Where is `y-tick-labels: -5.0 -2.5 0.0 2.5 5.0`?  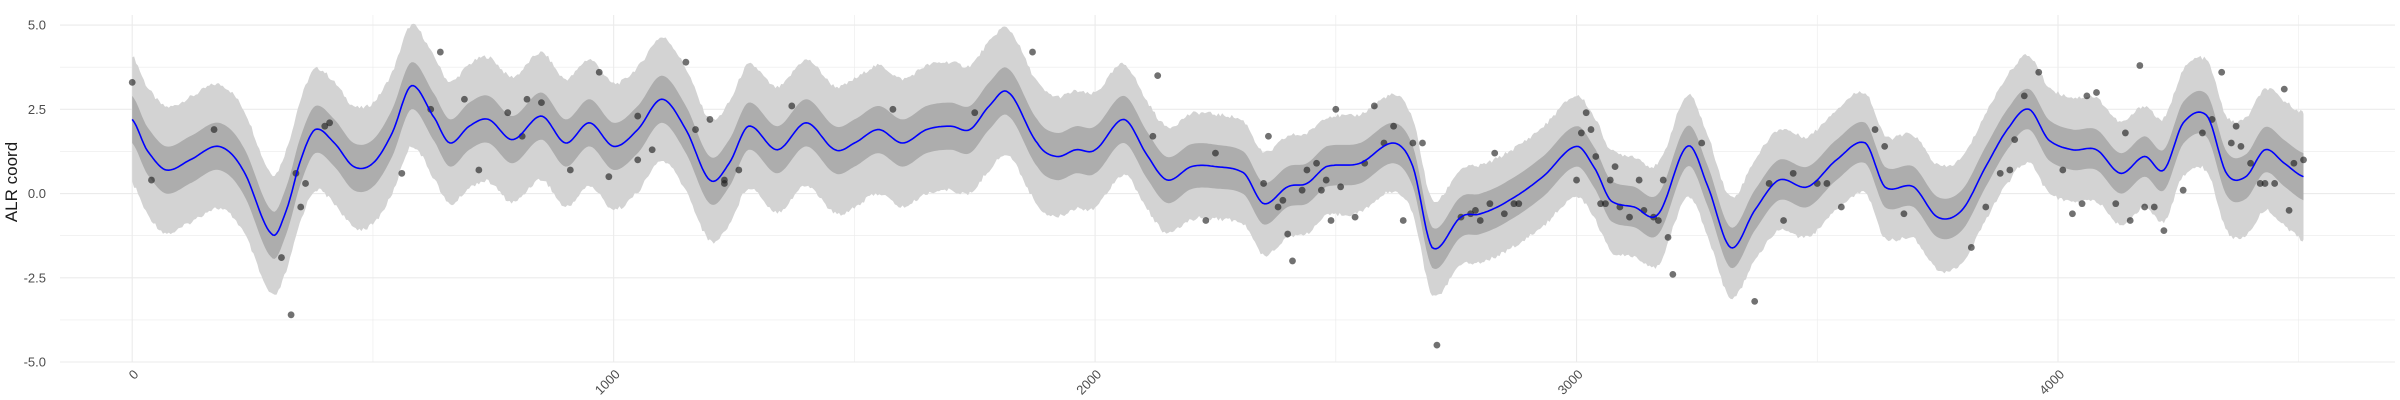 y-tick-labels: -5.0 -2.5 0.0 2.5 5.0 is located at coordinates (35, 194).